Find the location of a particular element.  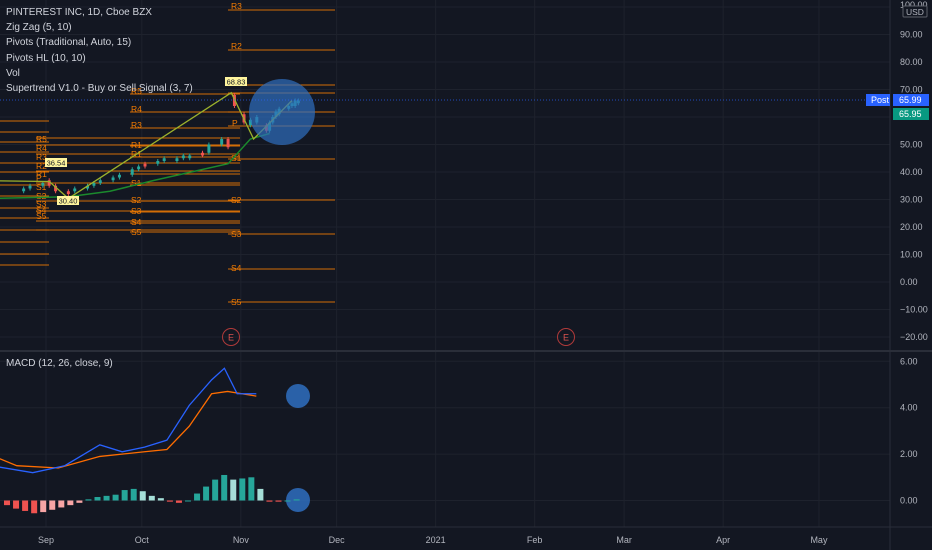

indicator-pivots-hl: Pivots HL (10, 10) is located at coordinates (46, 58).